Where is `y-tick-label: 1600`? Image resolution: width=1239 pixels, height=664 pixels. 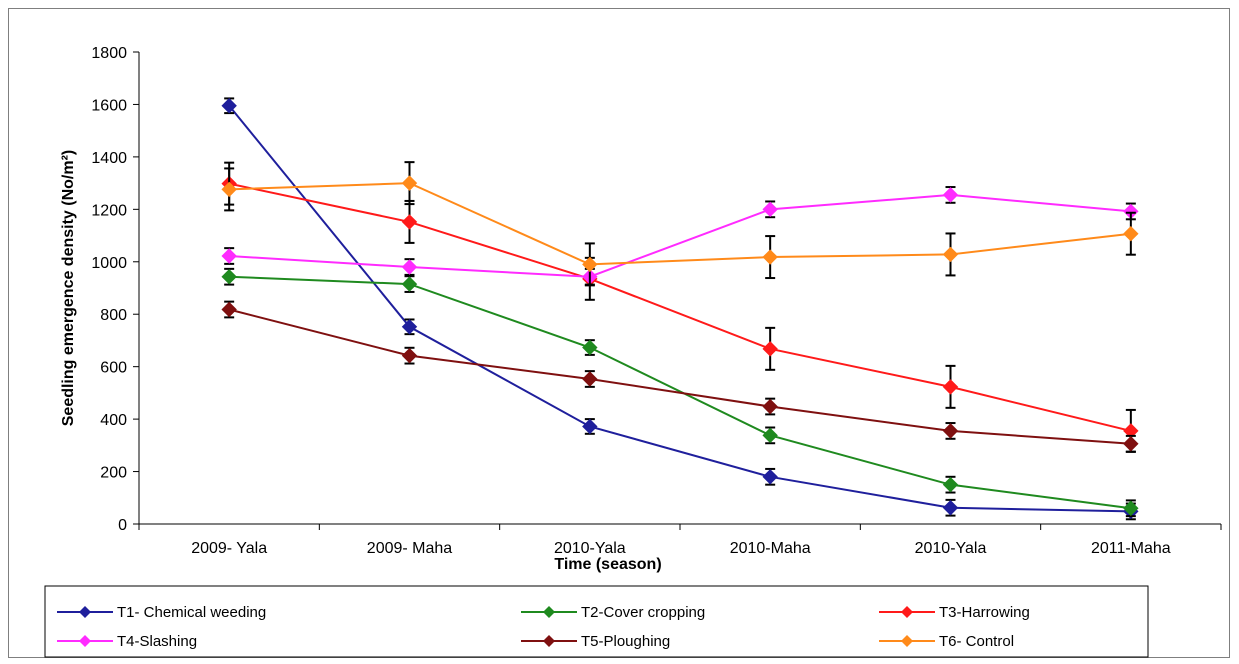 y-tick-label: 1600 is located at coordinates (109, 105).